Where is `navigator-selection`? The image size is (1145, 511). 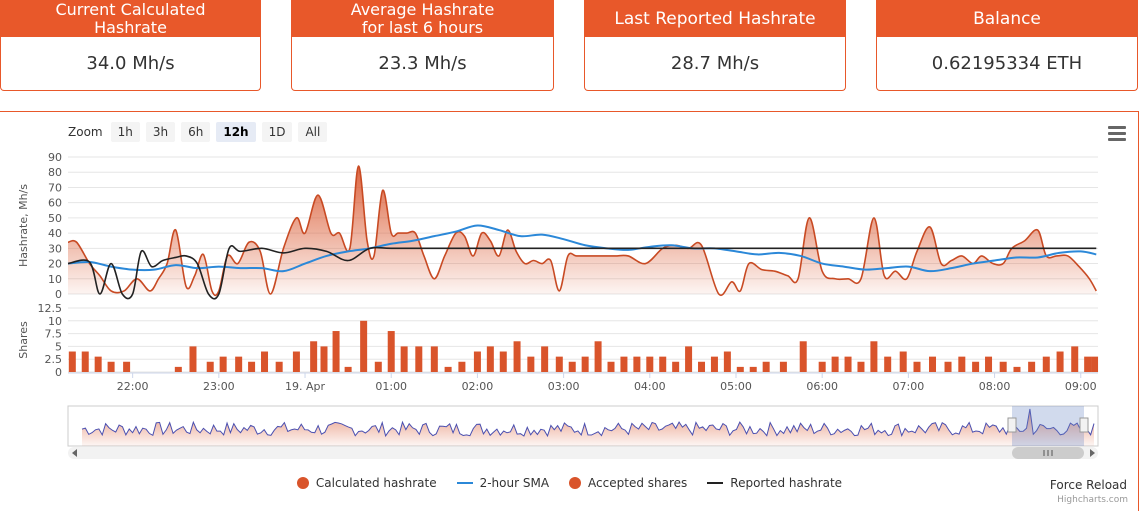 navigator-selection is located at coordinates (1048, 426).